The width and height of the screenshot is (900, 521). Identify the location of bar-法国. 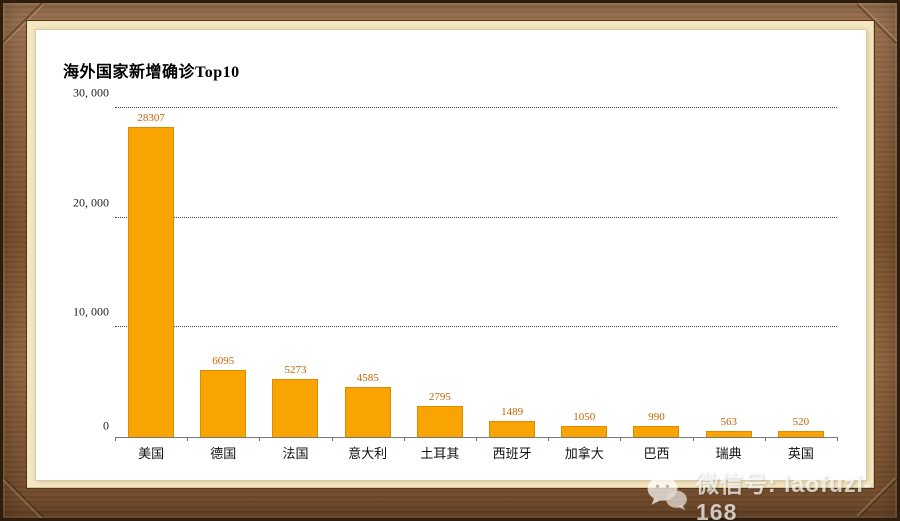
(295, 408).